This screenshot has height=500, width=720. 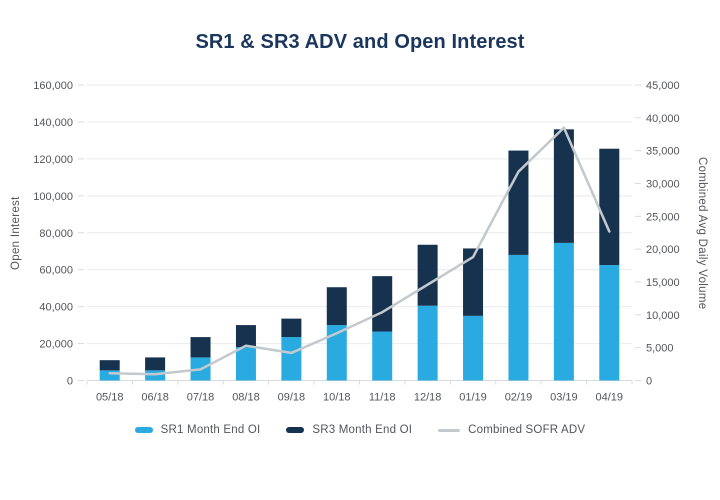 I want to click on legend-item-adv: Combined SOFR ADV, so click(x=511, y=430).